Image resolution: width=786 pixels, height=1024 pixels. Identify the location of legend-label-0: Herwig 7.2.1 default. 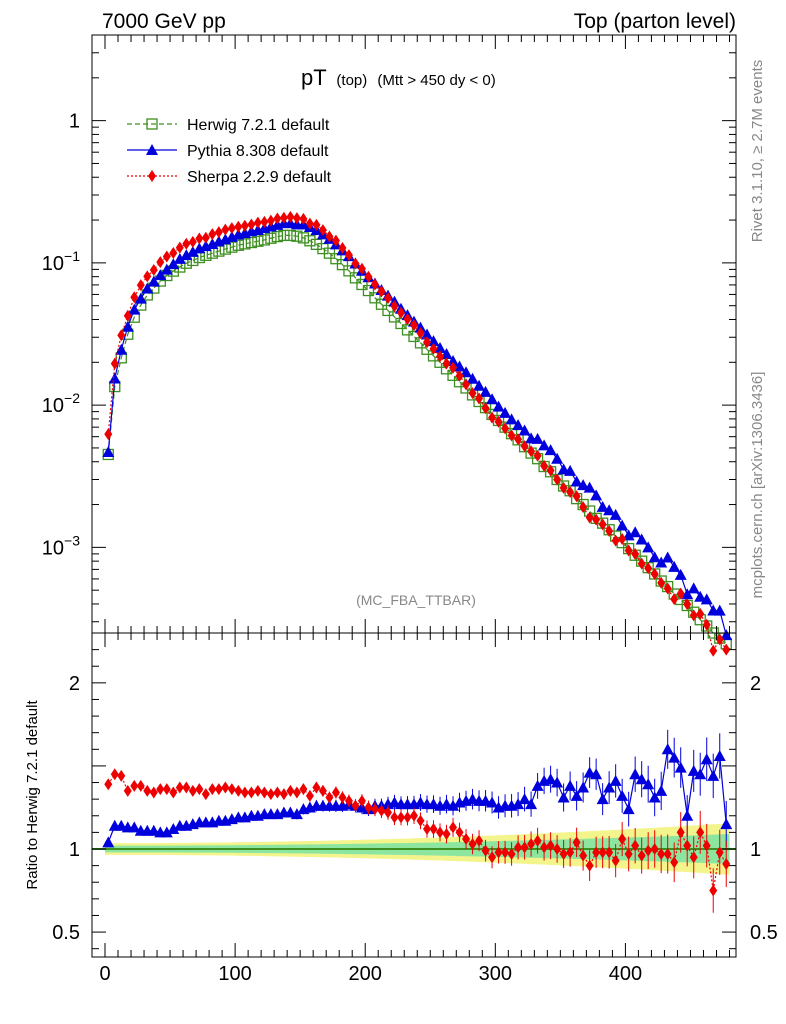
(258, 125).